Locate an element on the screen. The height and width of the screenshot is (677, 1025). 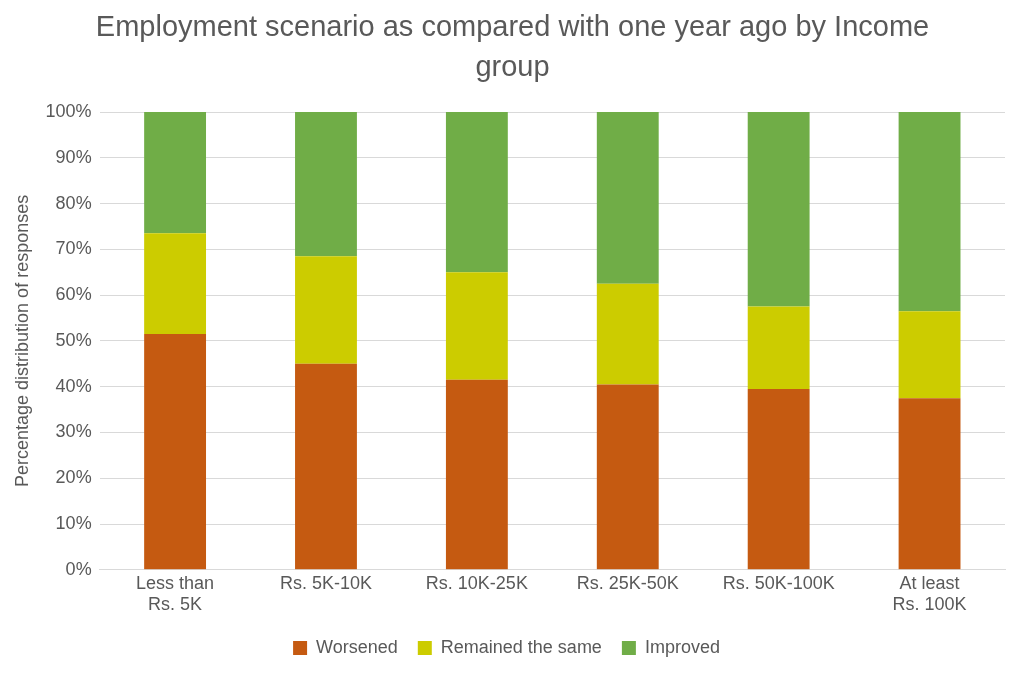
y-tick-label: 50% is located at coordinates (73, 339).